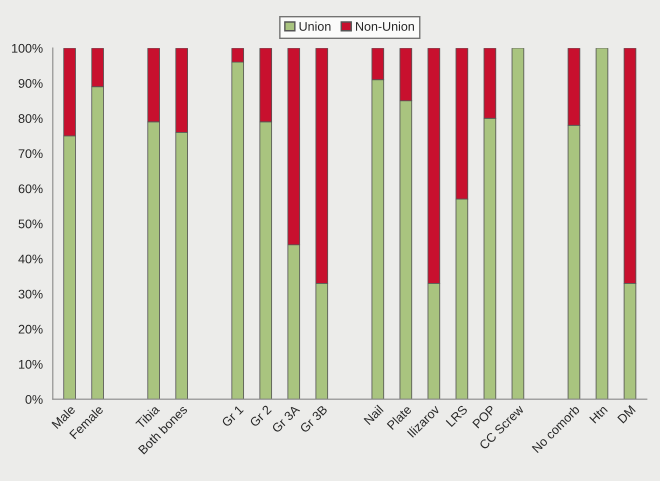 Image resolution: width=660 pixels, height=481 pixels. What do you see at coordinates (260, 416) in the screenshot?
I see `x-tick-label: Gr 2` at bounding box center [260, 416].